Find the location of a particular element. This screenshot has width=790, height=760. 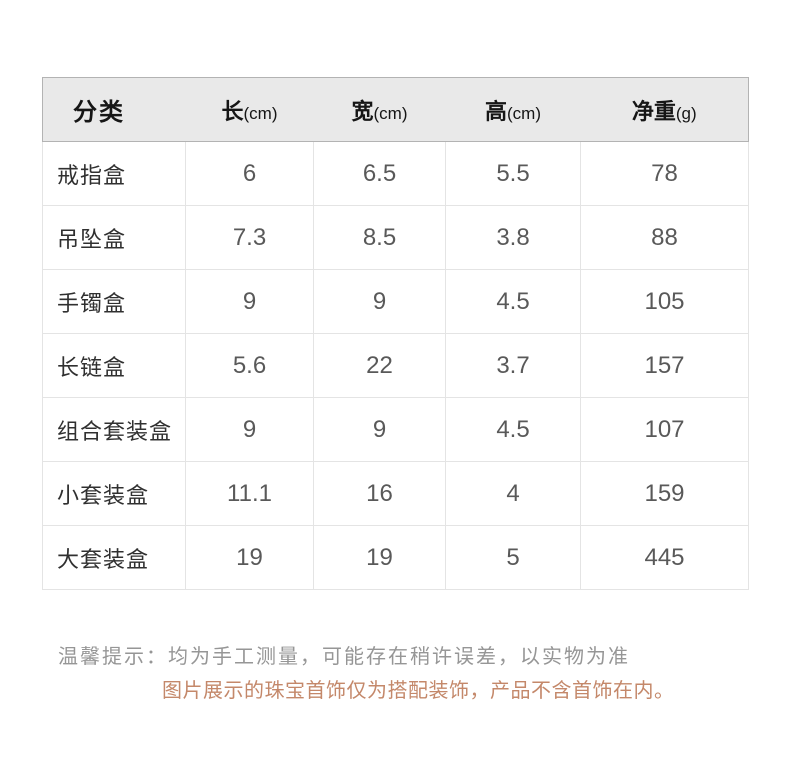

category-cell: 手镯盒 is located at coordinates (114, 301).